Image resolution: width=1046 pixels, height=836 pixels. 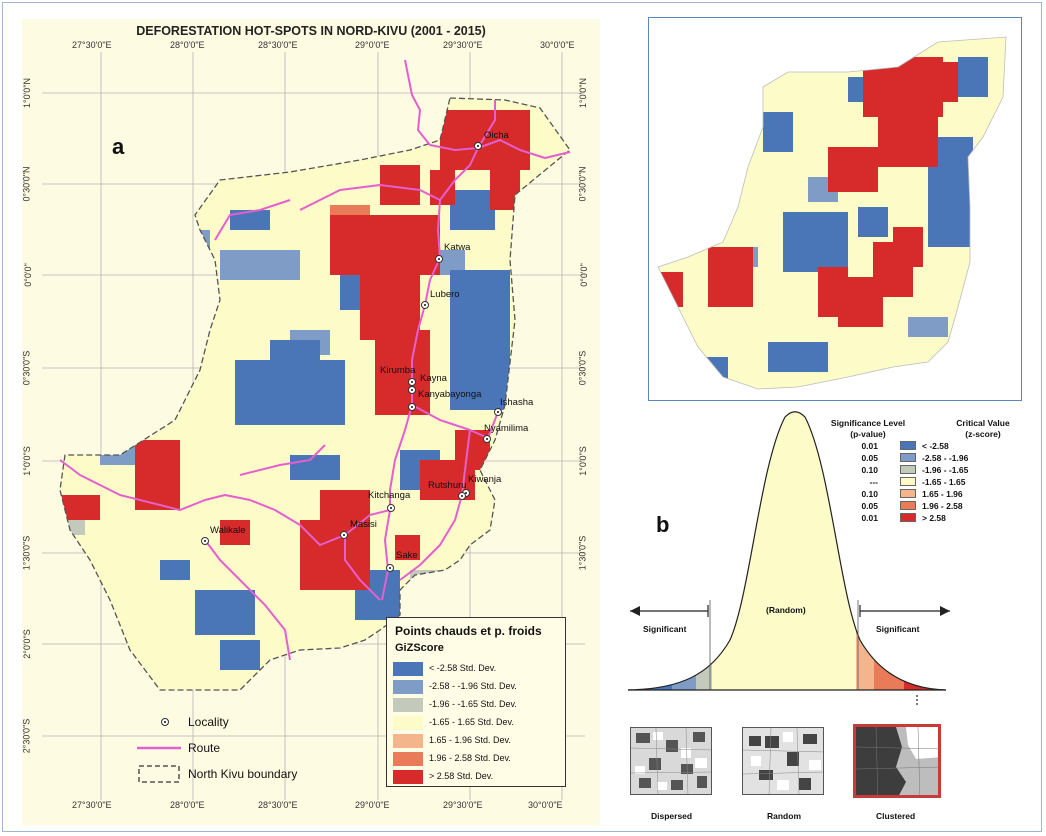 I want to click on random-pattern-thumbnail, so click(x=783, y=761).